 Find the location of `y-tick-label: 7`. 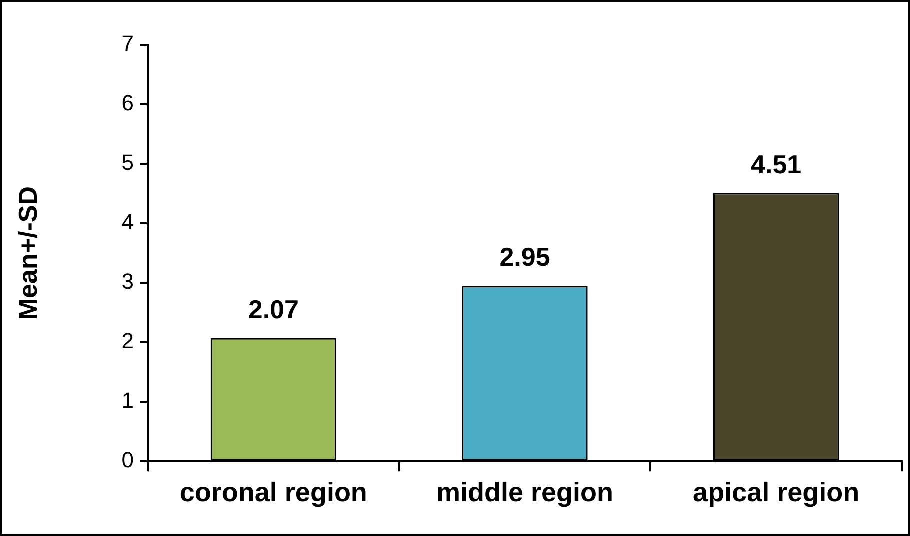

y-tick-label: 7 is located at coordinates (128, 43).